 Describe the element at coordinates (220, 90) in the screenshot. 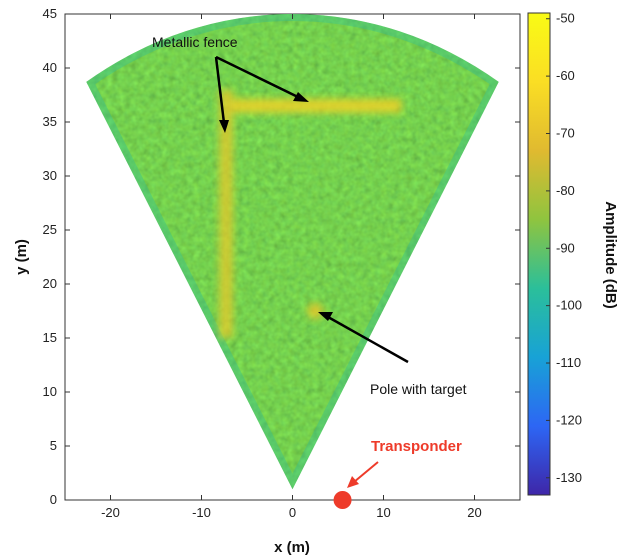

I see `fence-arrow-vertical` at that location.